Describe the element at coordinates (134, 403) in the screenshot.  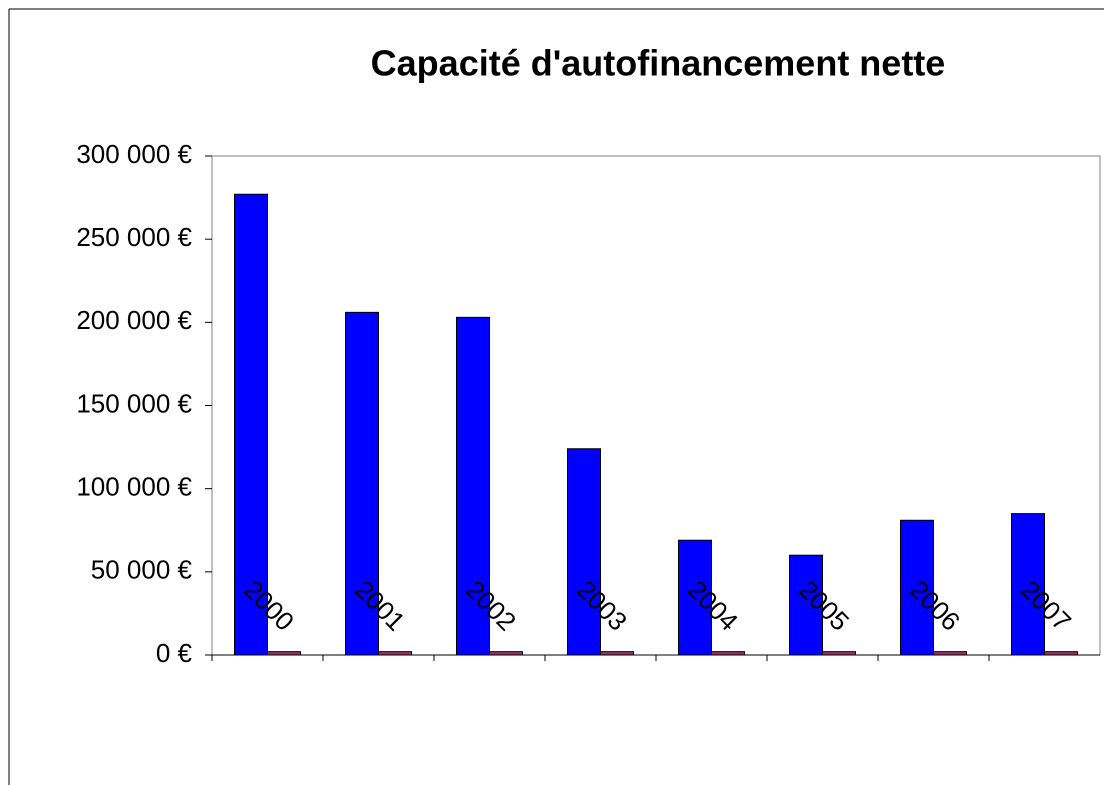
I see `y-tick-label: 150 000 €` at that location.